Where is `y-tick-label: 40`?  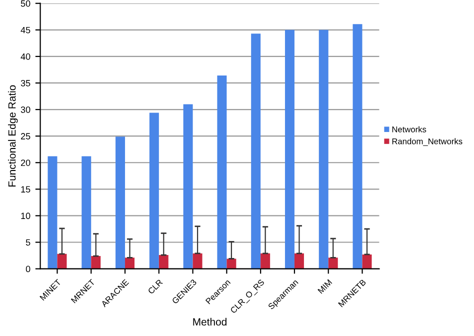 y-tick-label: 40 is located at coordinates (25, 56).